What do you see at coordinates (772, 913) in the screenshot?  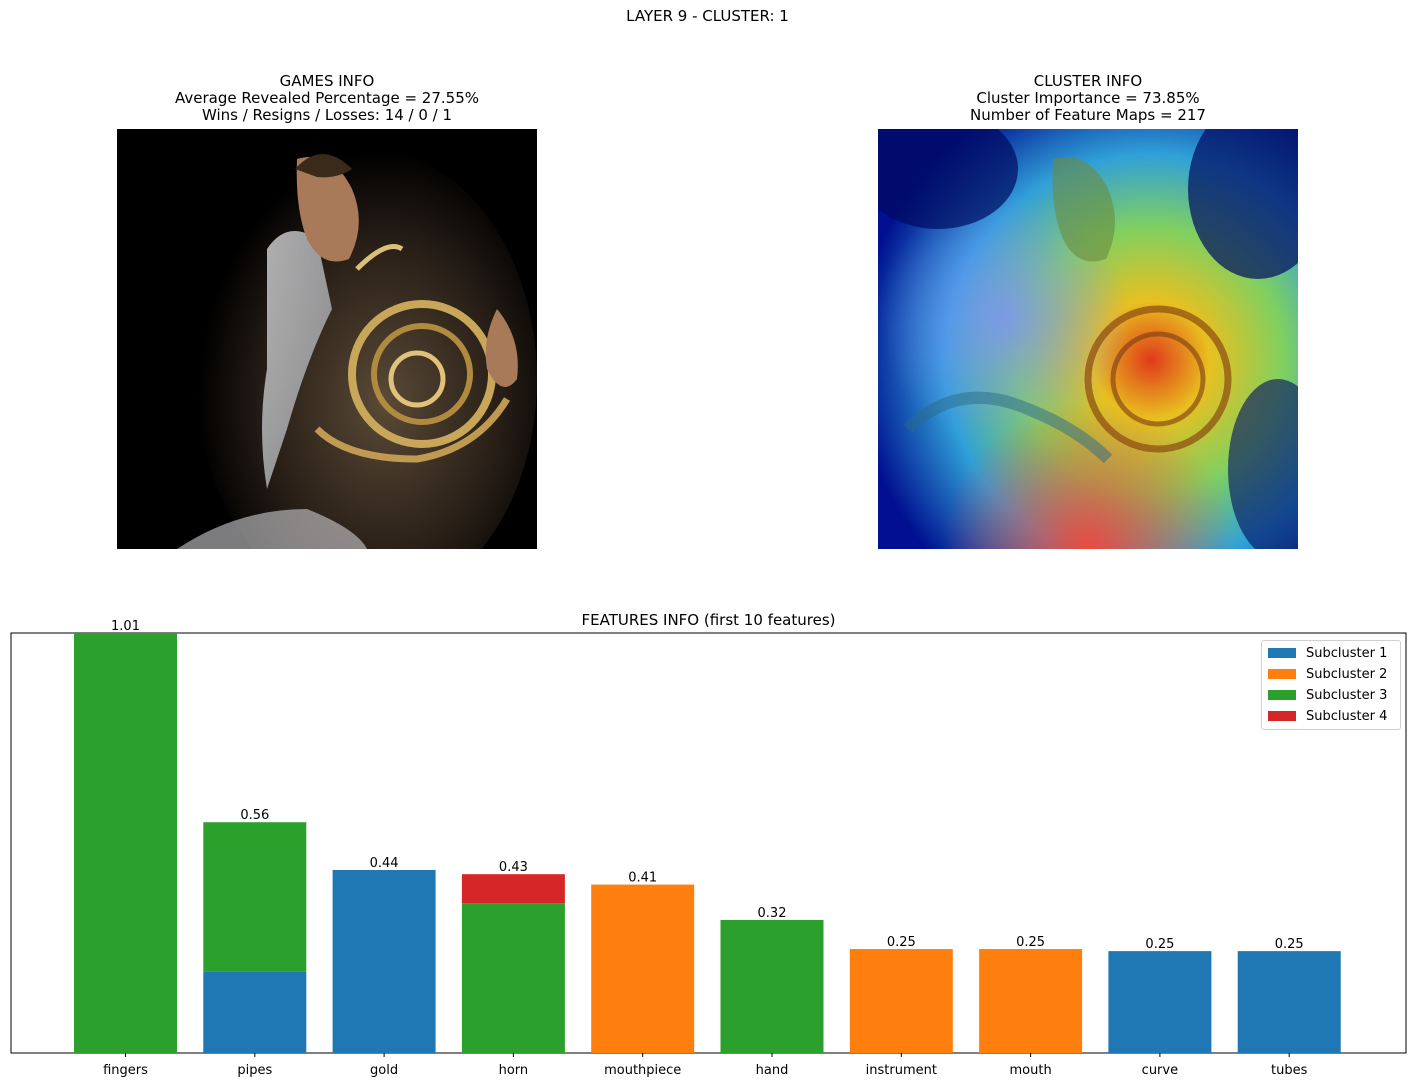 I see `bar-value-label: 0.32` at bounding box center [772, 913].